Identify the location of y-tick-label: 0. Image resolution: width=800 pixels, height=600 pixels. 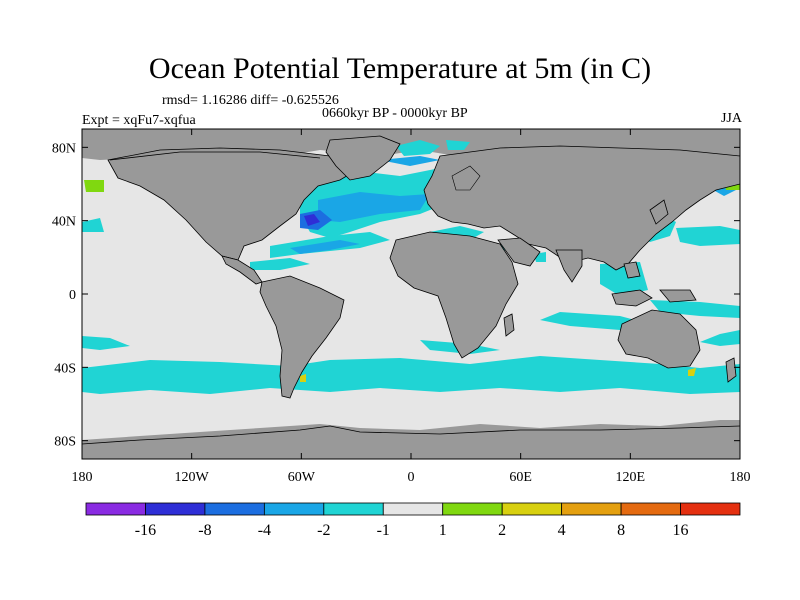
(72, 295).